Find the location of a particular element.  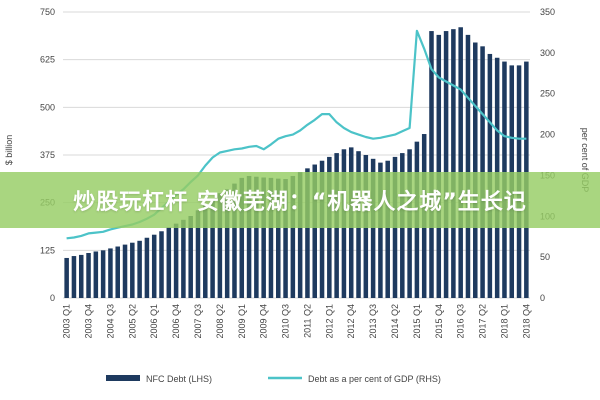

left-axis-ticks: 0125250375500625750 is located at coordinates (47, 155).